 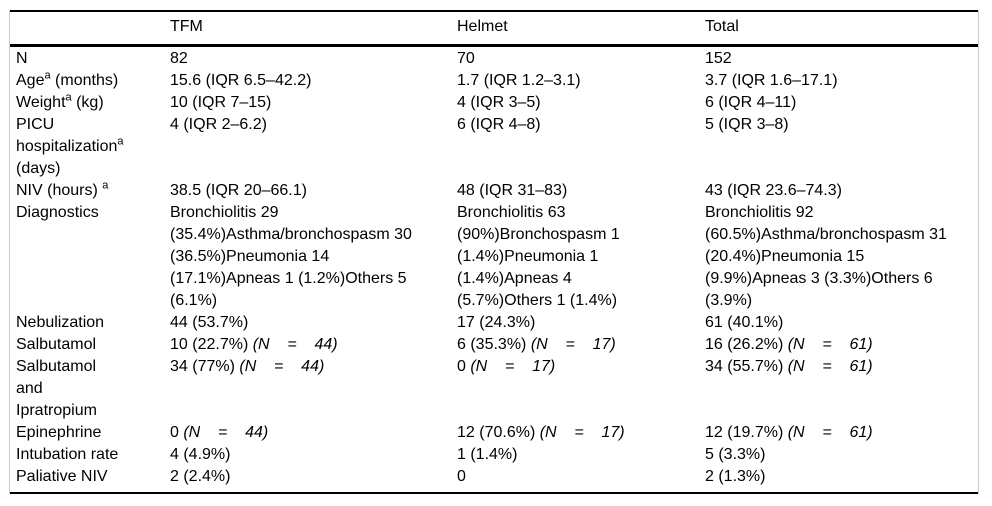 What do you see at coordinates (90, 257) in the screenshot?
I see `row-label: Diagnostics` at bounding box center [90, 257].